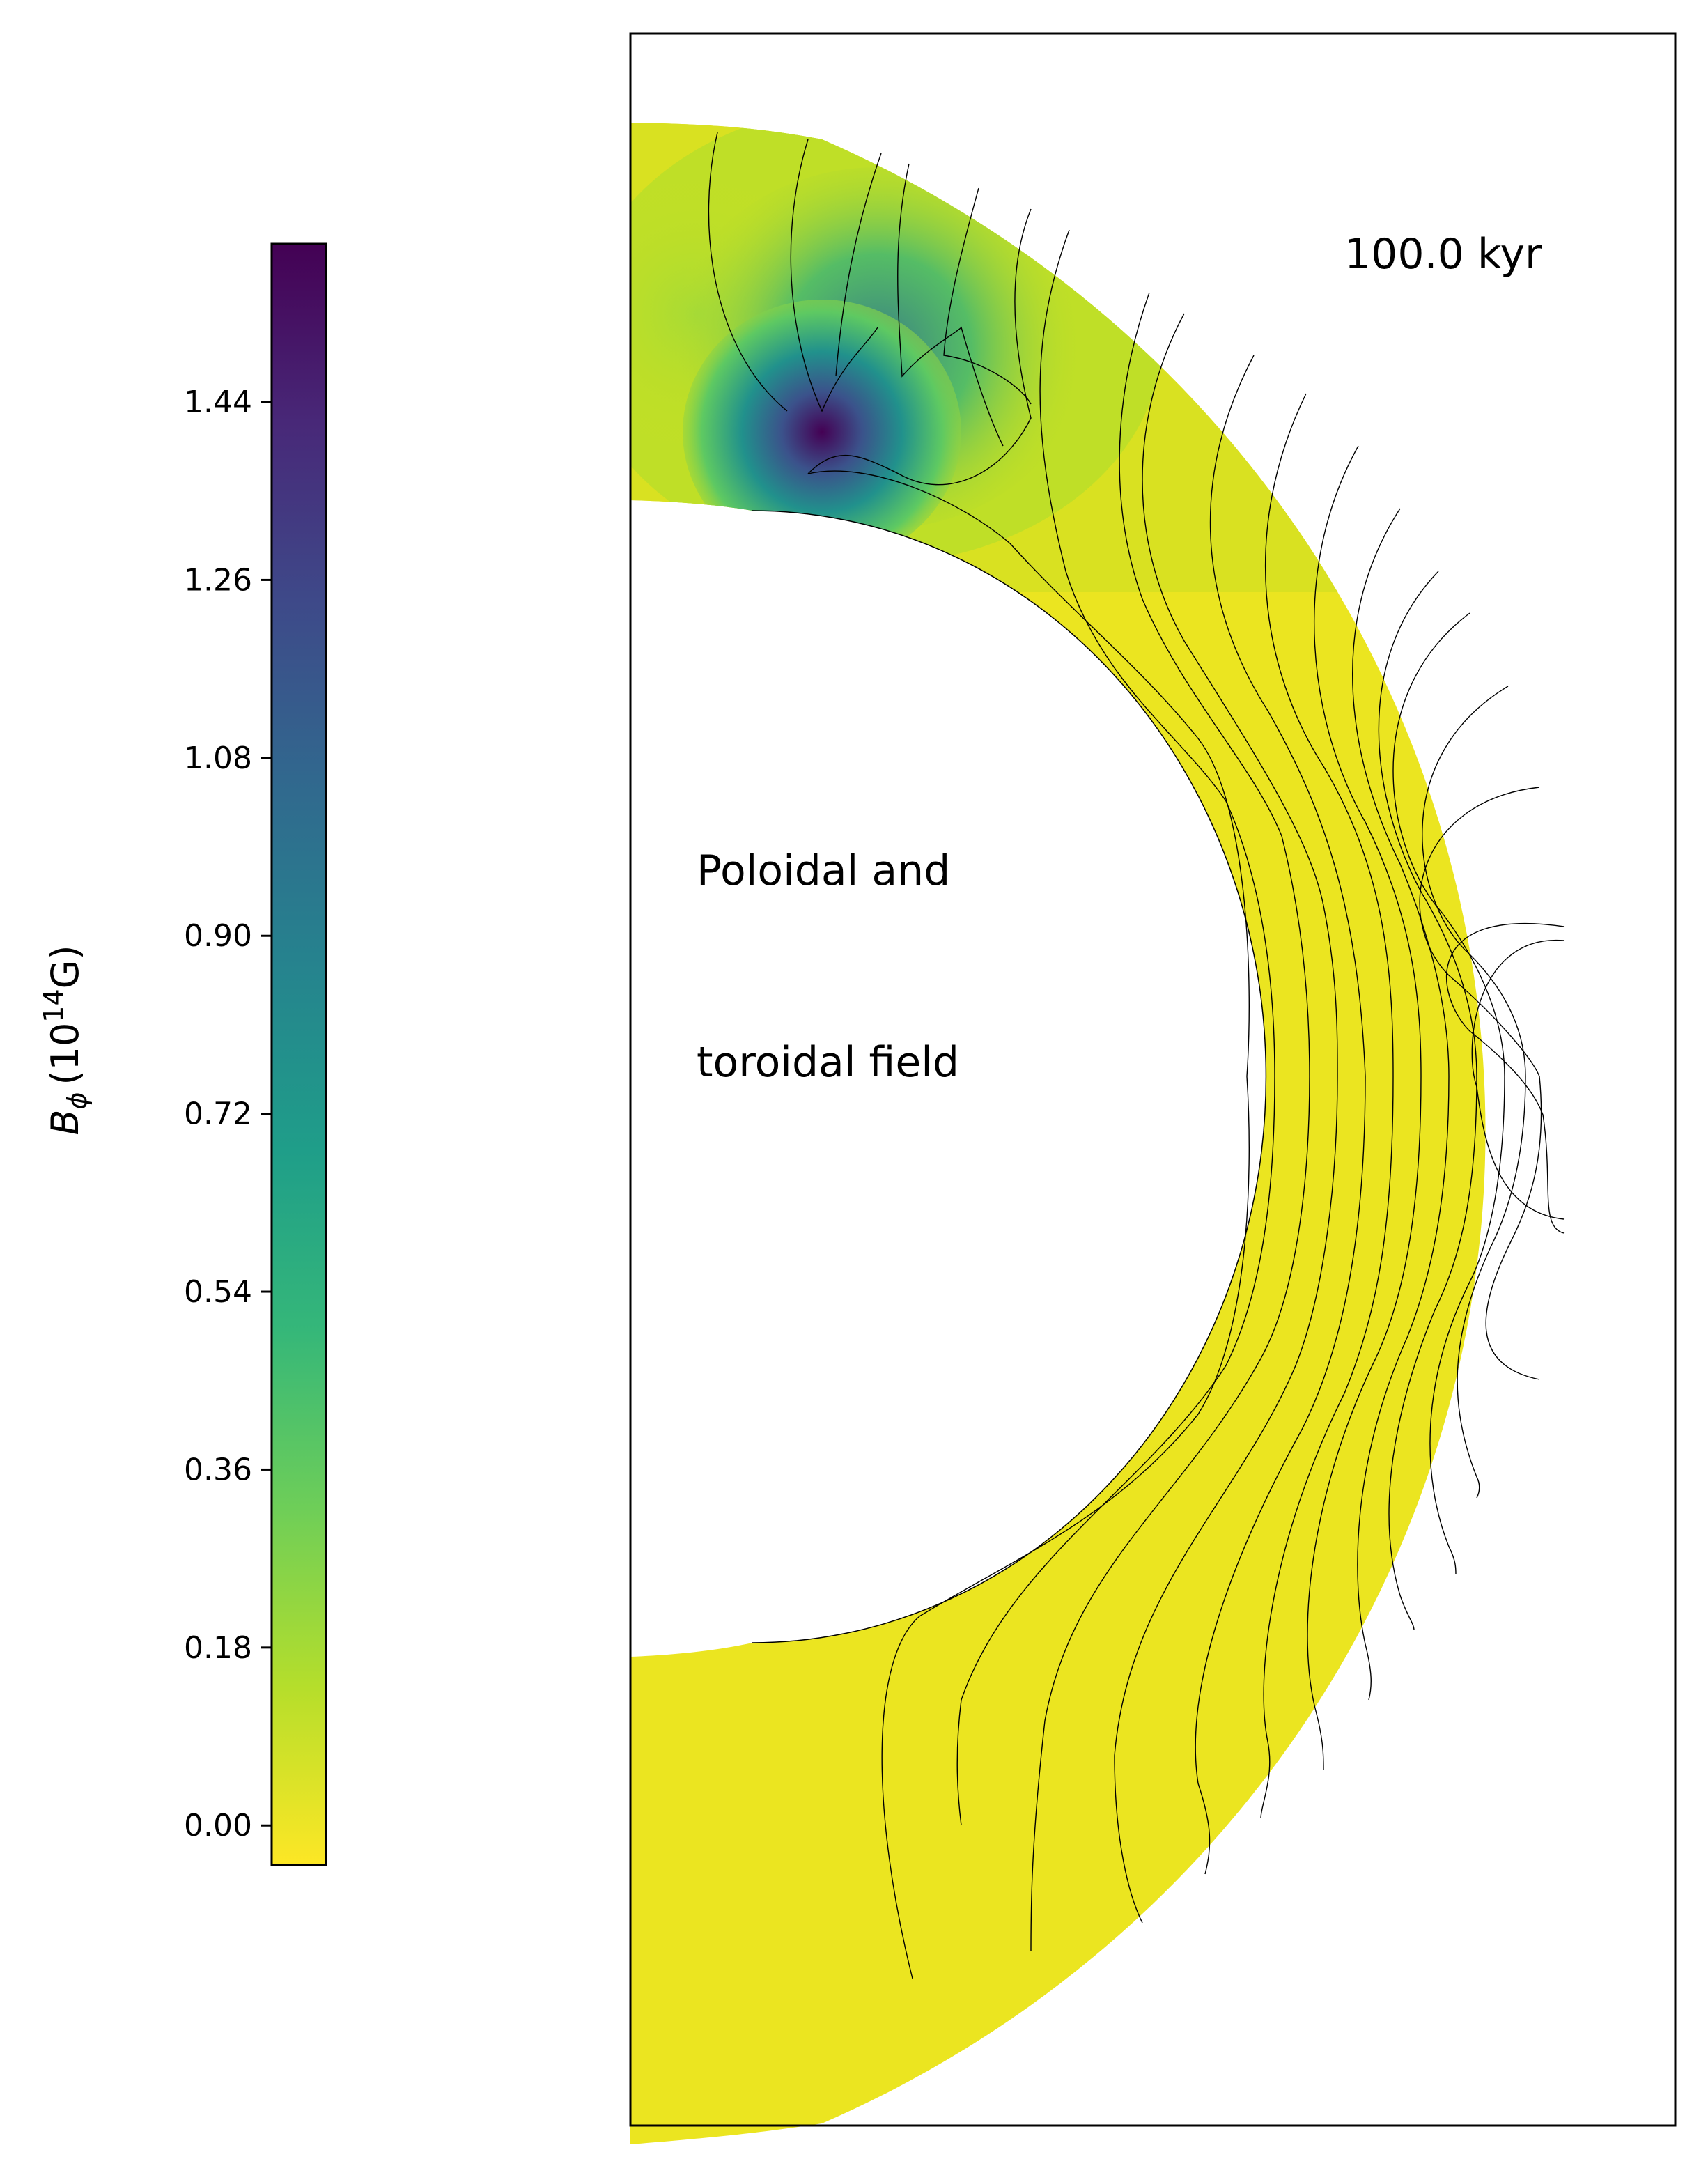  What do you see at coordinates (824, 870) in the screenshot?
I see `annotation-line-1: Poloidal and` at bounding box center [824, 870].